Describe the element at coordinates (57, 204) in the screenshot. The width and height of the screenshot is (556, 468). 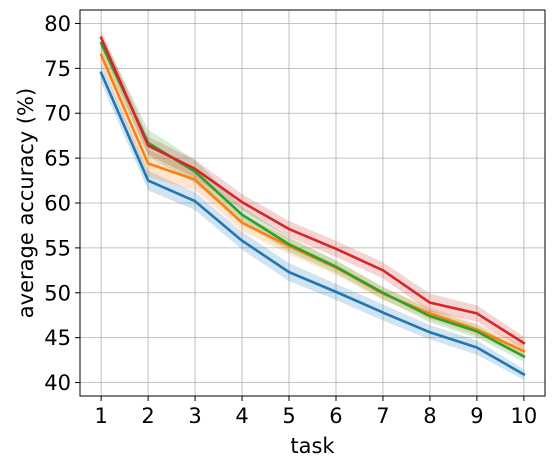
I see `y-tick-label: 60` at that location.